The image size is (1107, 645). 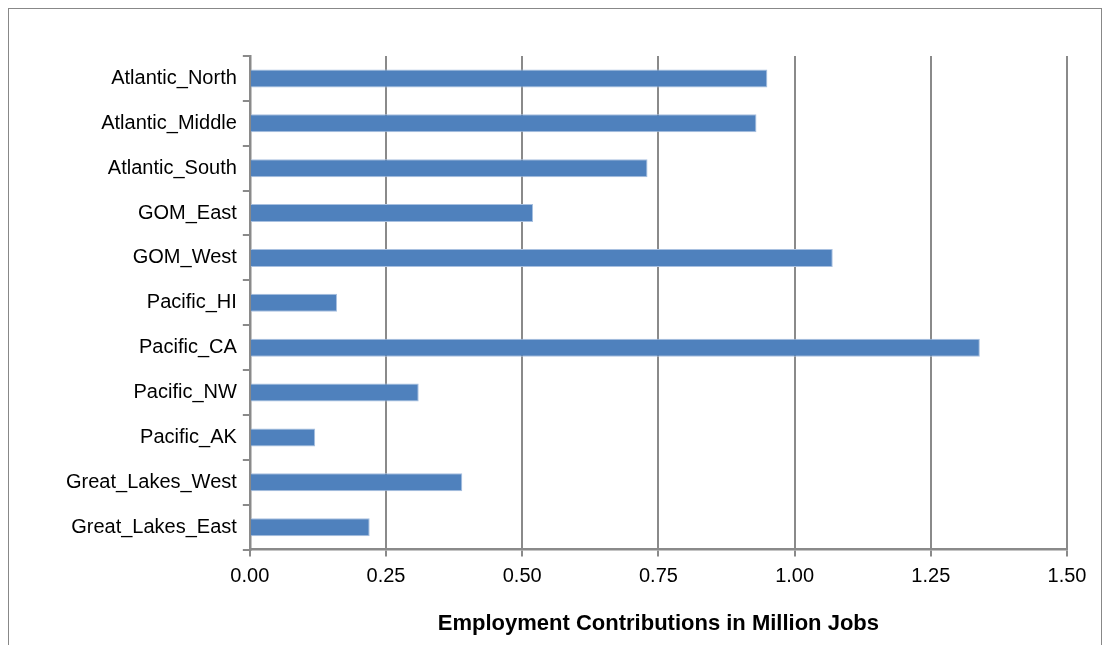 I want to click on y-tick-label: Pacific_HI, so click(x=191, y=302).